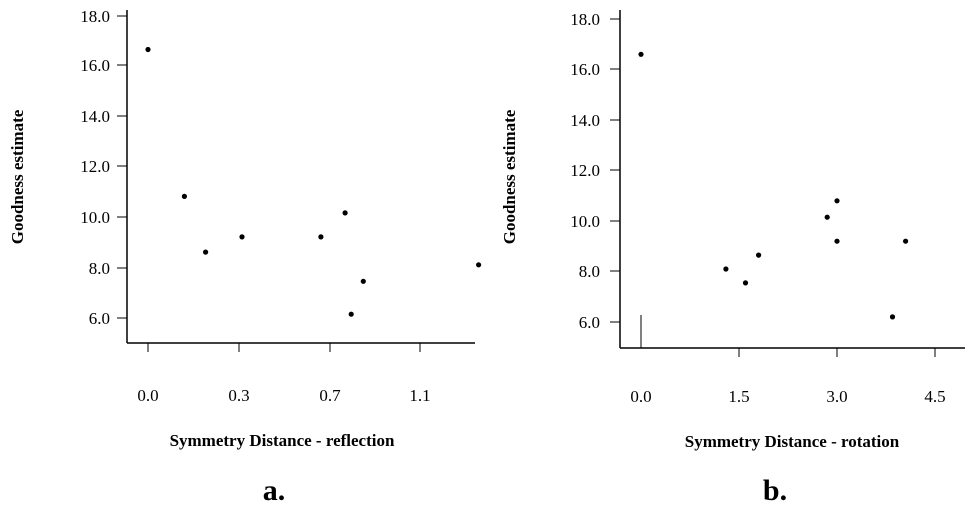 The image size is (971, 508). What do you see at coordinates (282, 440) in the screenshot?
I see `panel-a-x-axis-label: Symmetry Distance - reflection` at bounding box center [282, 440].